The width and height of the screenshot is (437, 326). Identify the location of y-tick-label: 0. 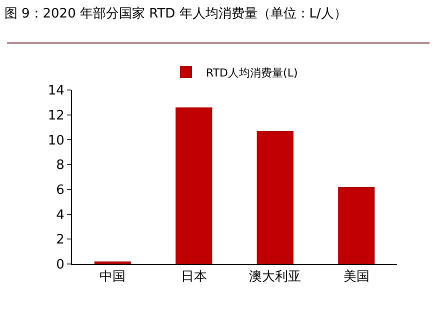
(60, 265).